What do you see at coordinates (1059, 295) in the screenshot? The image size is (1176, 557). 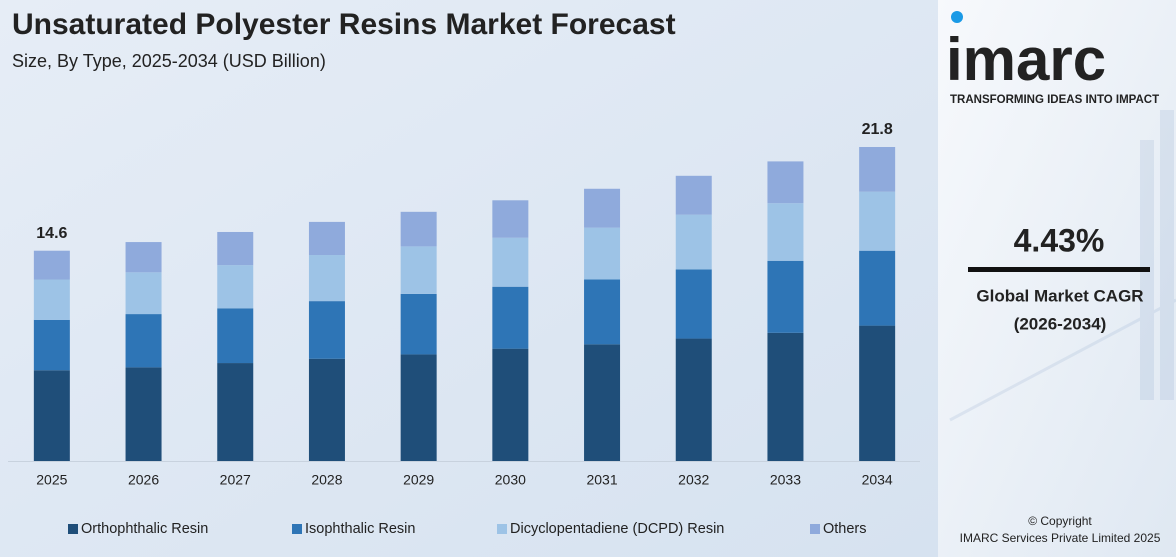 I see `cagr-label: Global Market CAGR` at bounding box center [1059, 295].